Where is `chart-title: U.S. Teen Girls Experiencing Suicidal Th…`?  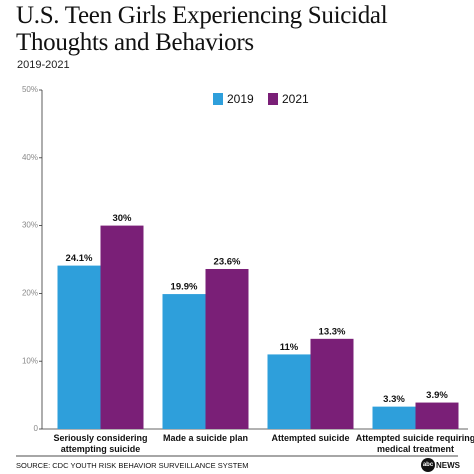 chart-title: U.S. Teen Girls Experiencing Suicidal Th… is located at coordinates (202, 29).